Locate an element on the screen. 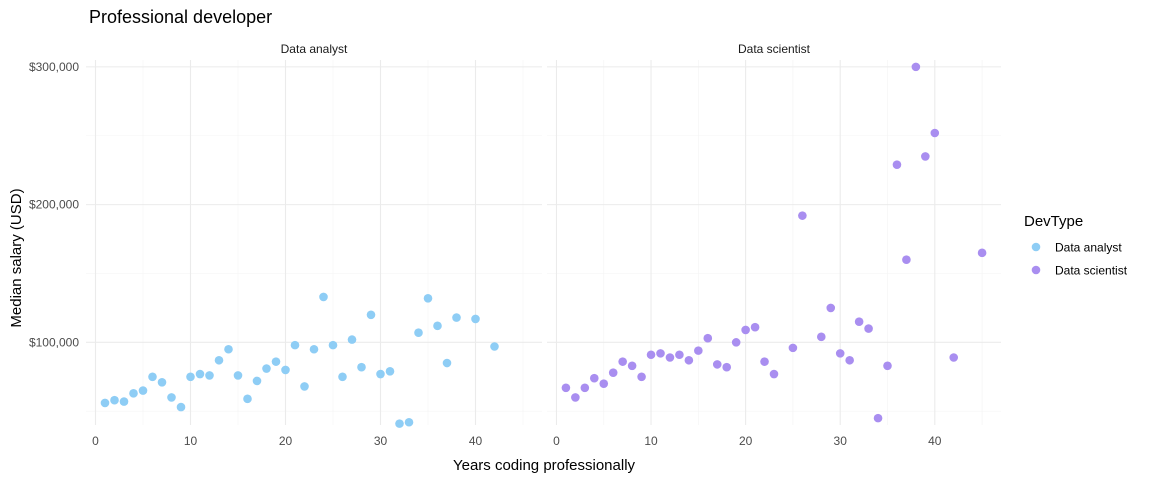 This screenshot has width=1152, height=480. y-axis-title: Median salary (USD) is located at coordinates (16, 257).